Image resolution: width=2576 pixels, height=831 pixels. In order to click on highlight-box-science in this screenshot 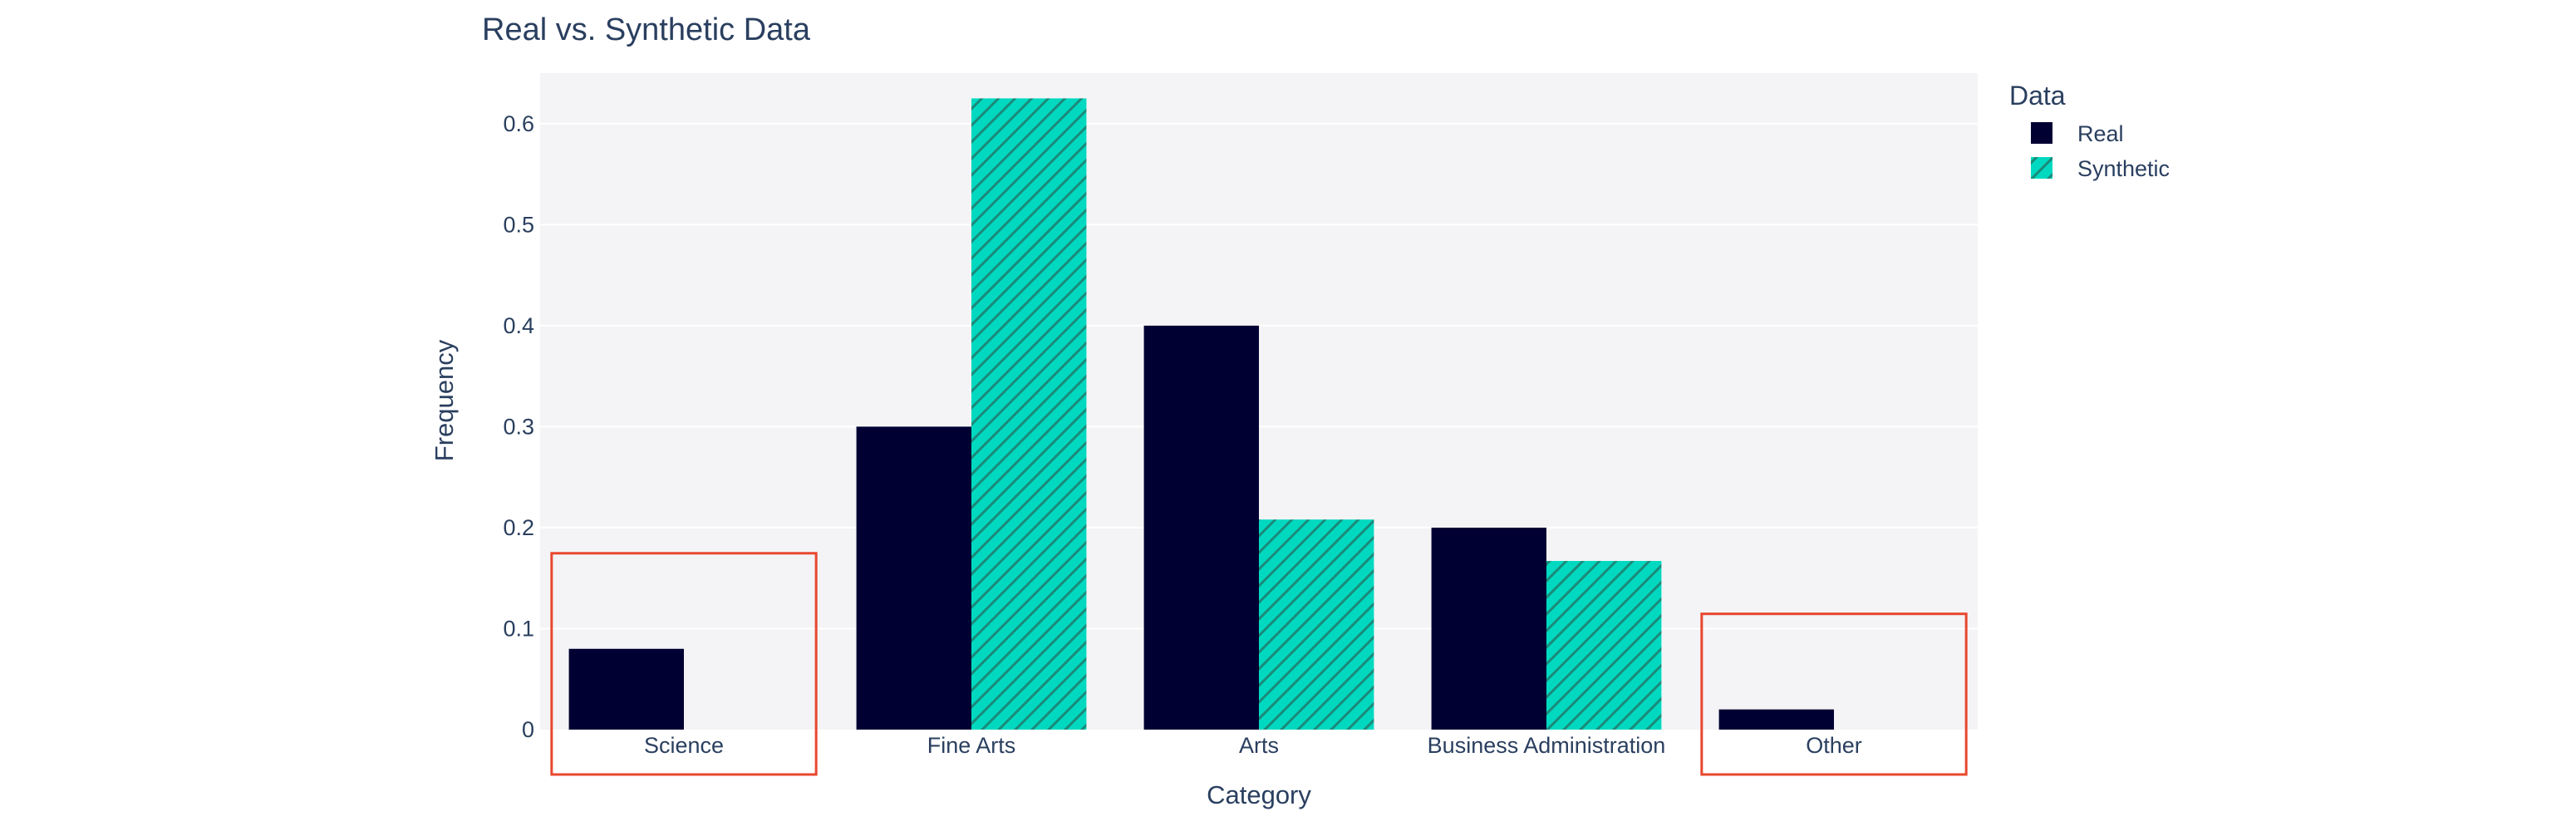, I will do `click(684, 664)`.